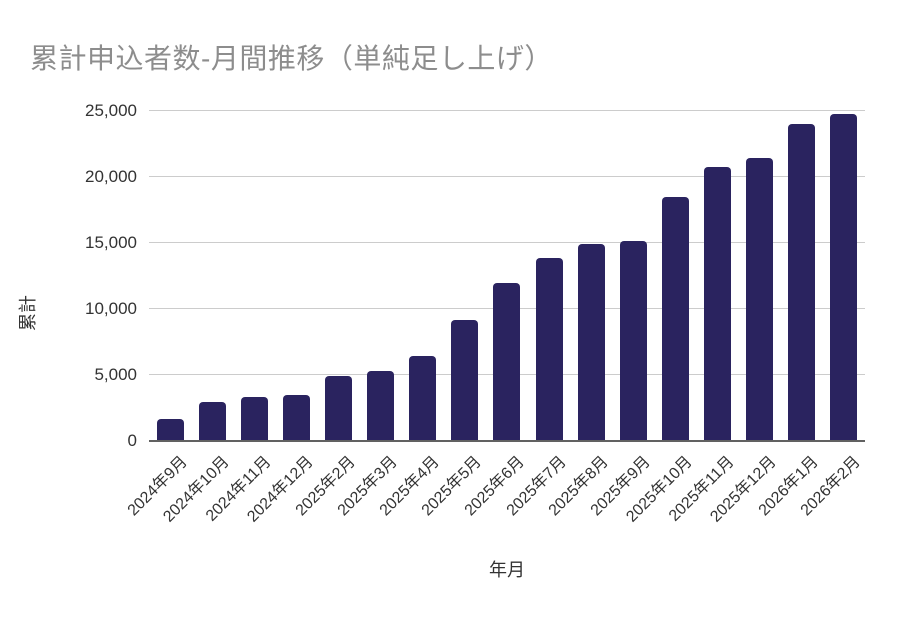  Describe the element at coordinates (507, 570) in the screenshot. I see `x-axis-title: 年月` at that location.